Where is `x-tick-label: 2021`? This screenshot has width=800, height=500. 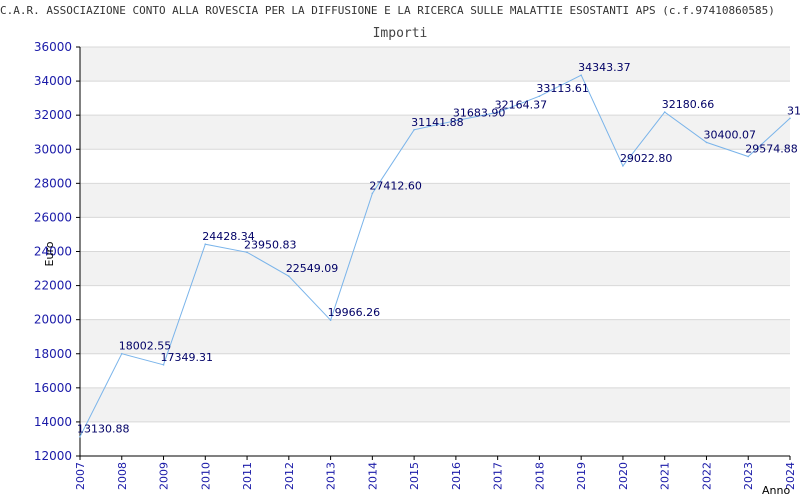 x-tick-label: 2021 is located at coordinates (665, 476).